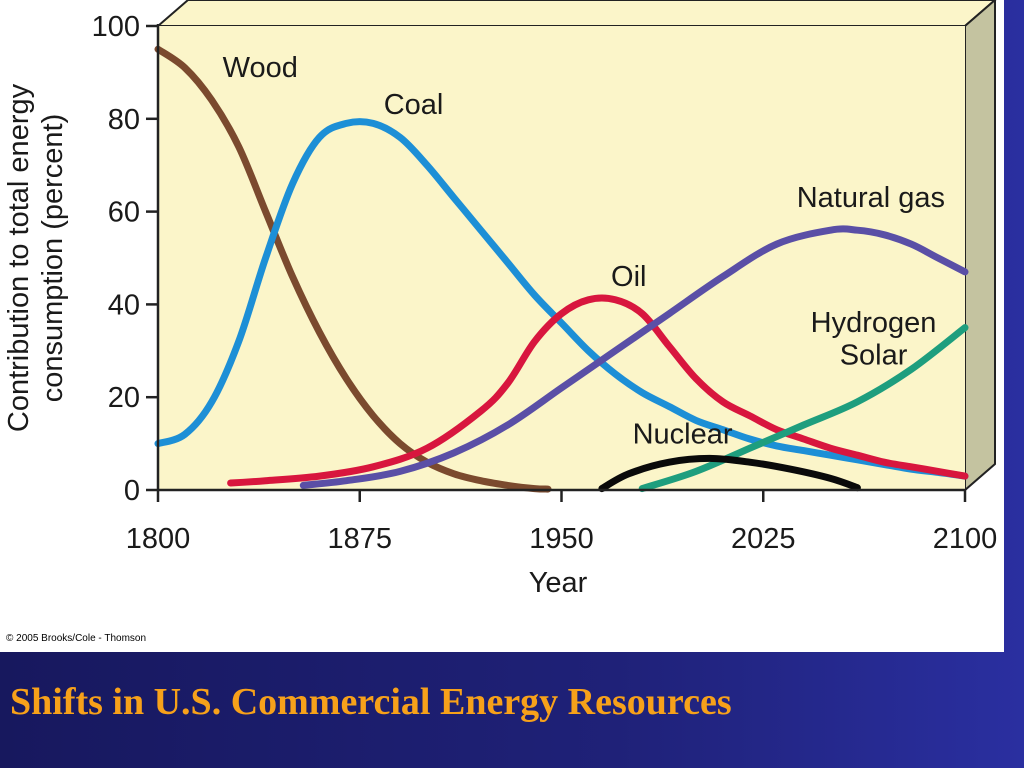  What do you see at coordinates (558, 583) in the screenshot?
I see `x-axis-title: Year` at bounding box center [558, 583].